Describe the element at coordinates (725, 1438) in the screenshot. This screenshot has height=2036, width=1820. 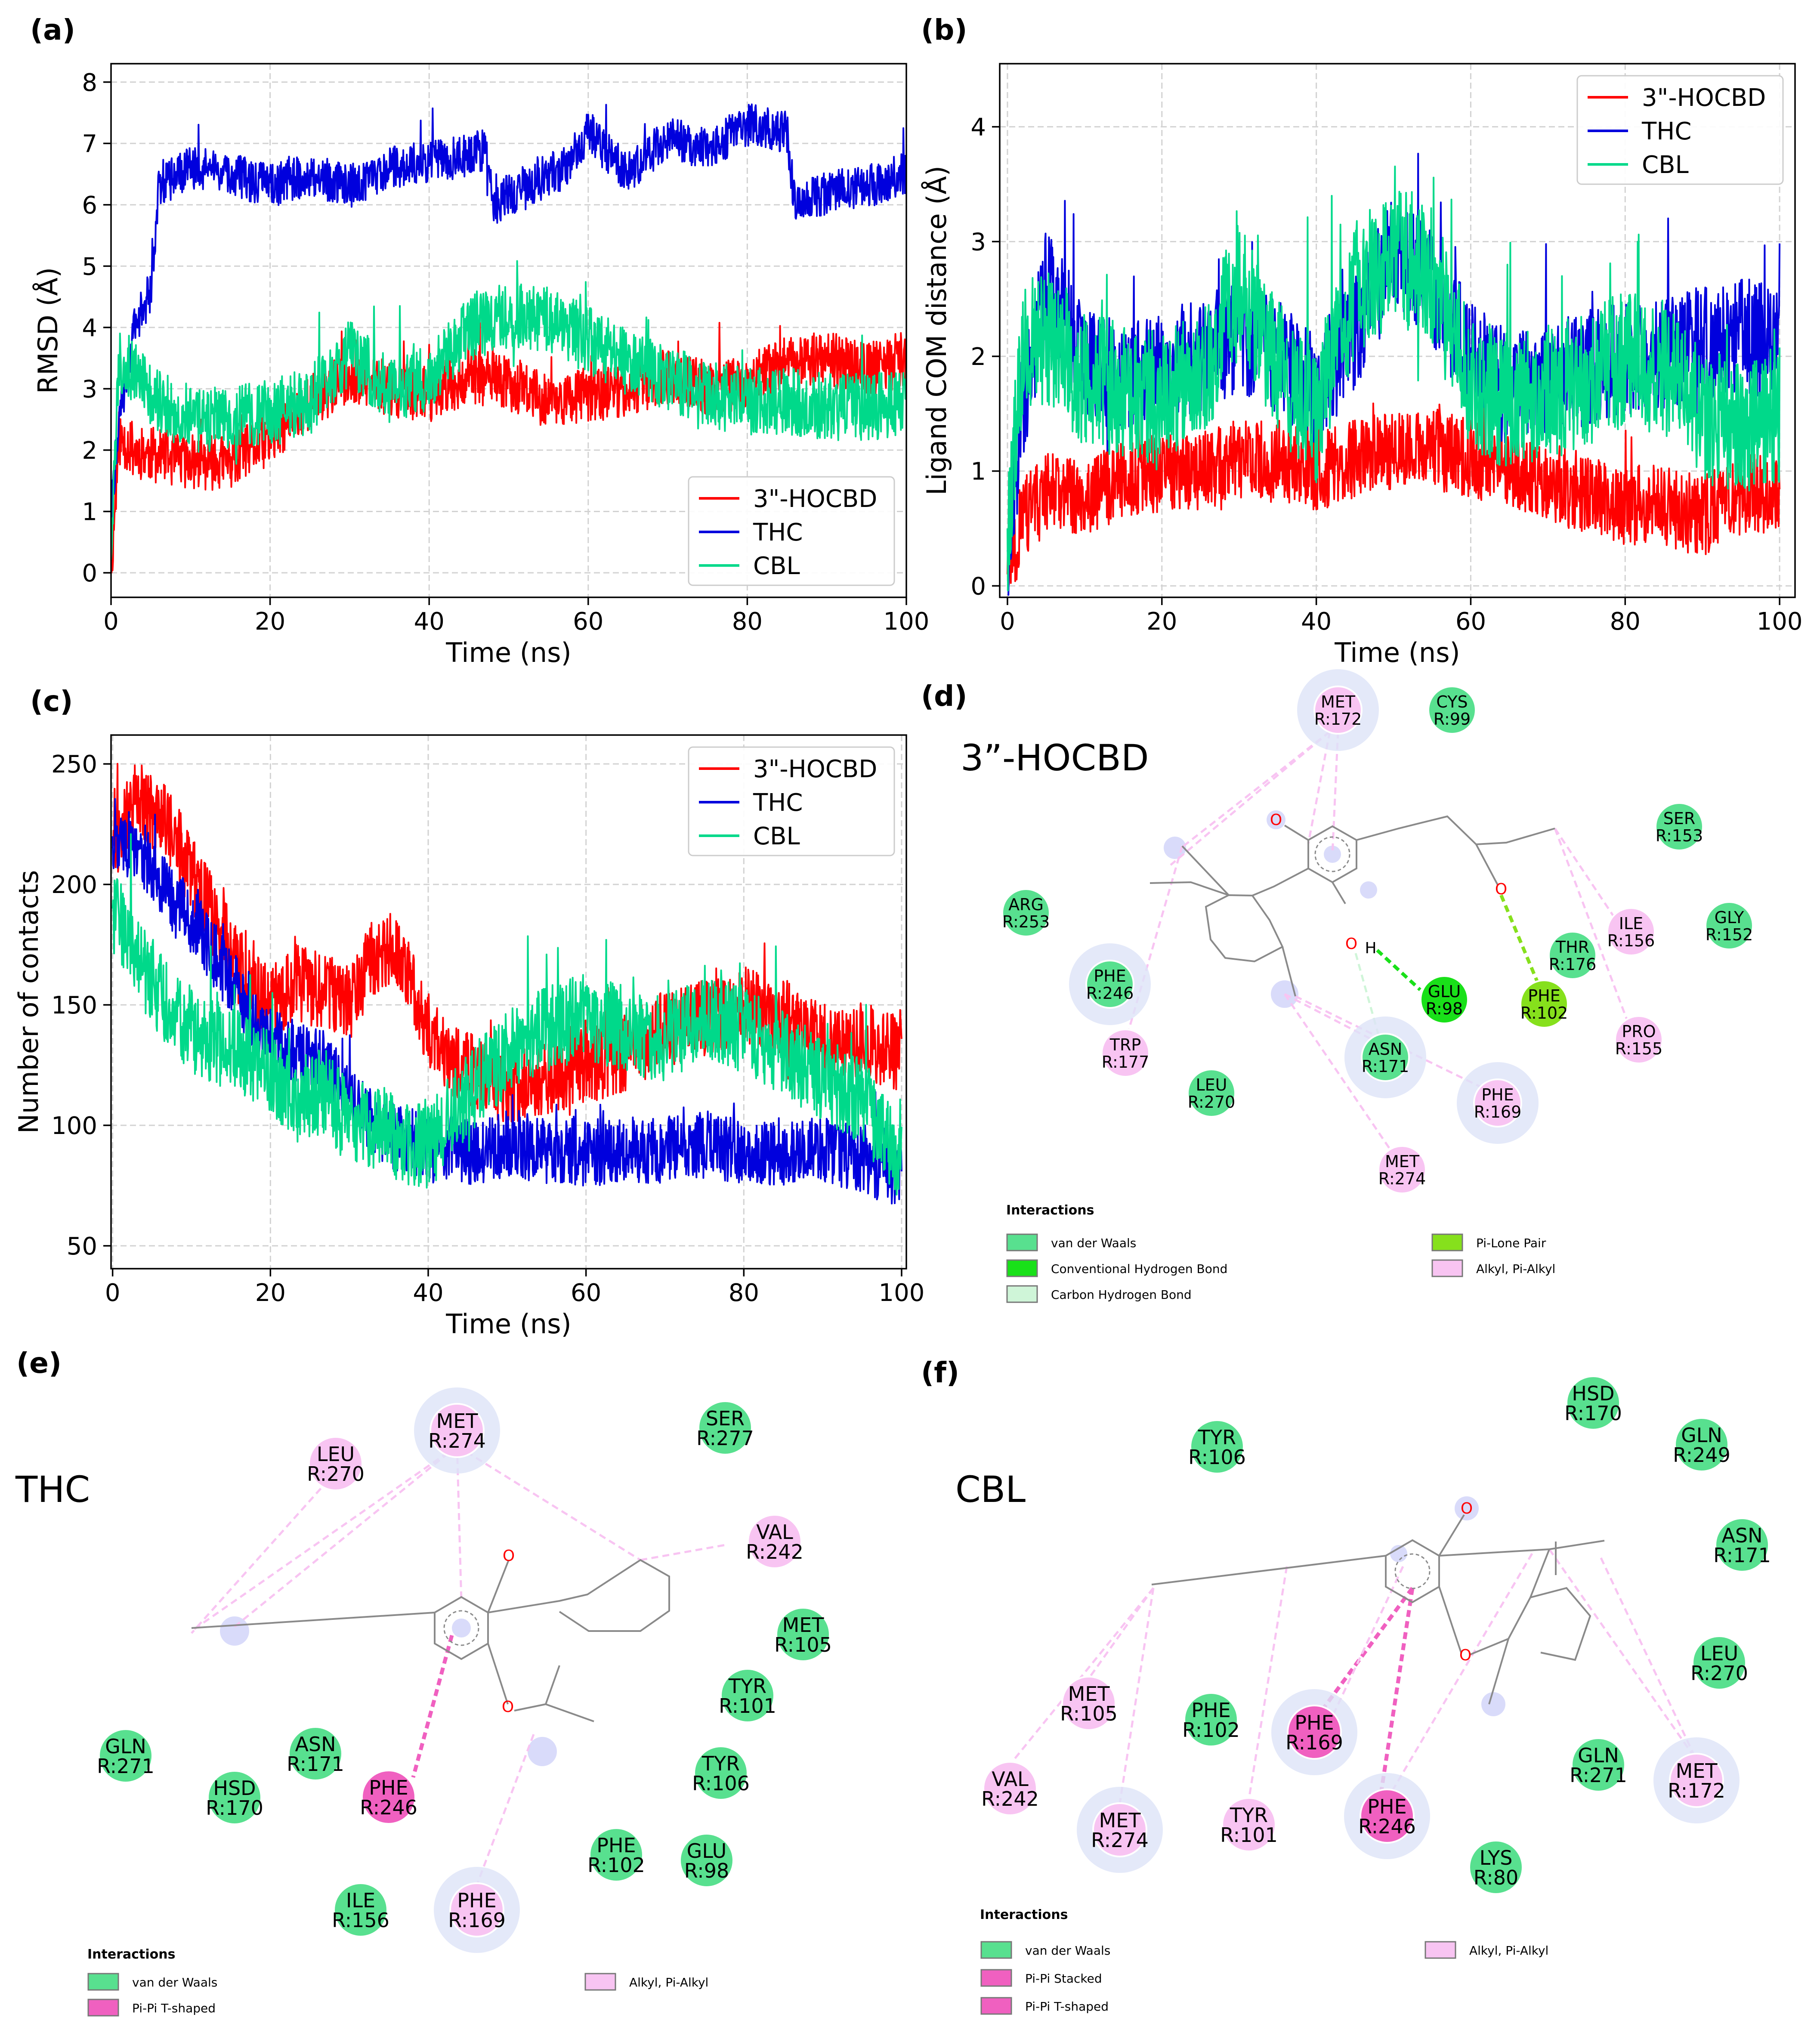
I see `residue-id: R:277` at that location.